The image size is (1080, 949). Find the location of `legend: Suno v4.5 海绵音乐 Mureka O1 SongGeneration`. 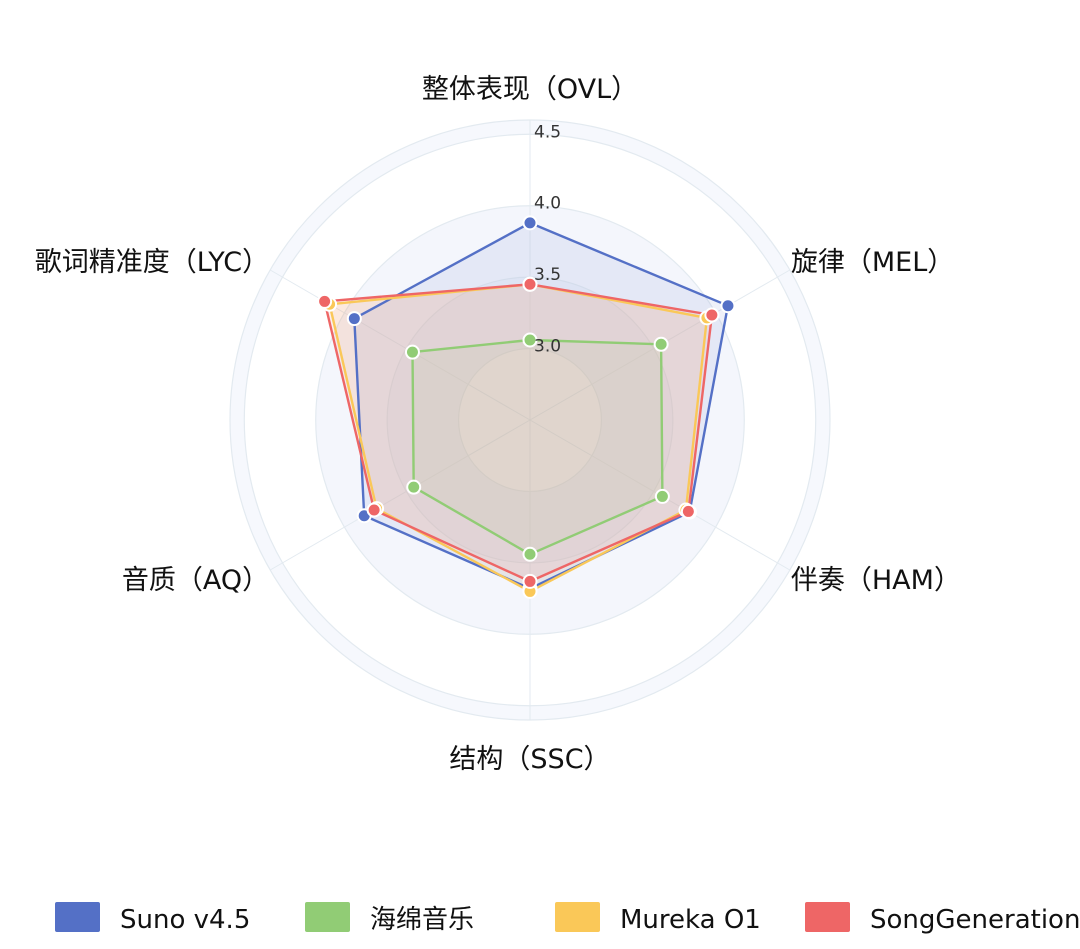

legend: Suno v4.5 海绵音乐 Mureka O1 SongGeneration is located at coordinates (567, 918).